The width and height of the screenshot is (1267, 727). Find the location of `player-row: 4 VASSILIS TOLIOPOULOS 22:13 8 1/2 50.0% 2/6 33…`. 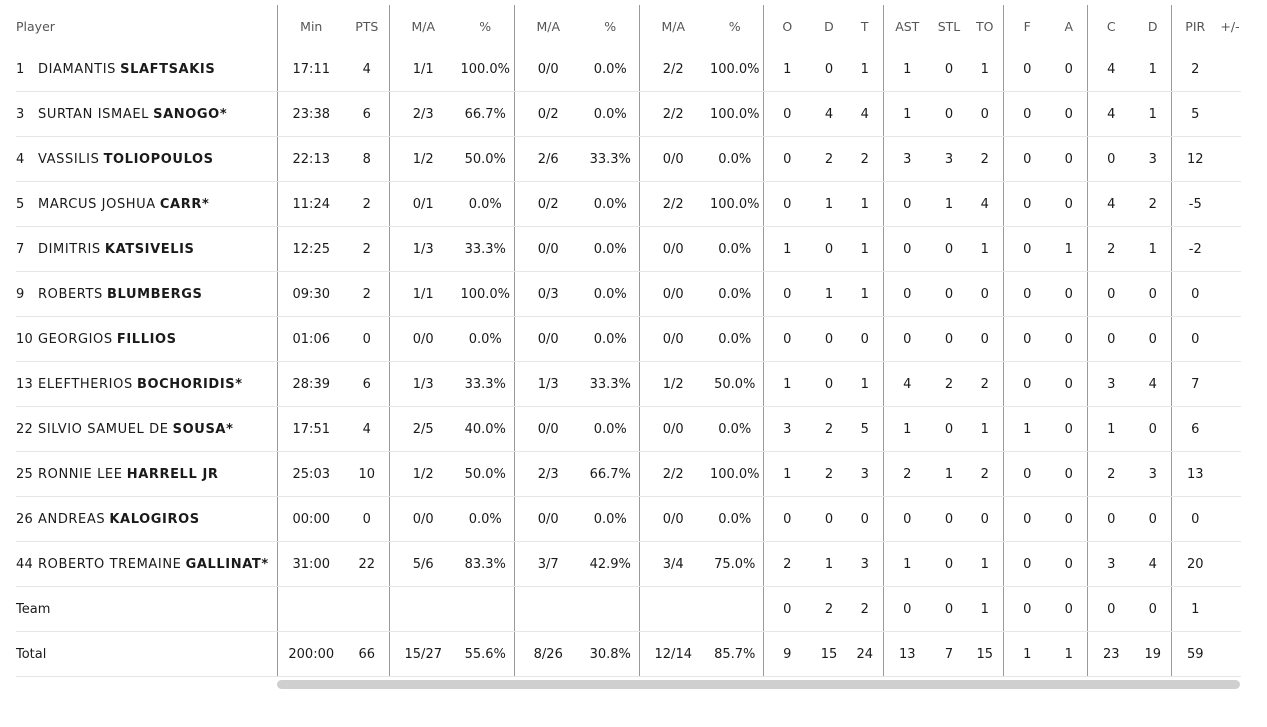

player-row: 4 VASSILIS TOLIOPOULOS 22:13 8 1/2 50.0% 2/6 33… is located at coordinates (628, 159).